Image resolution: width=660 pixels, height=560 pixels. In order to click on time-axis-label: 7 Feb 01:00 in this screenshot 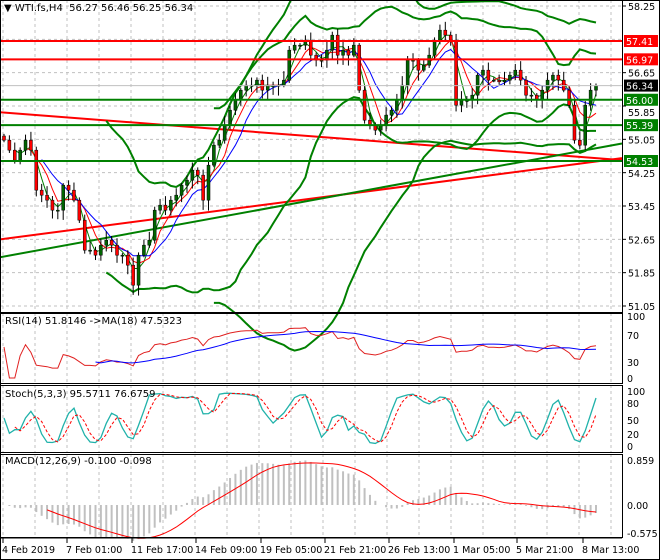, I will do `click(94, 550)`.